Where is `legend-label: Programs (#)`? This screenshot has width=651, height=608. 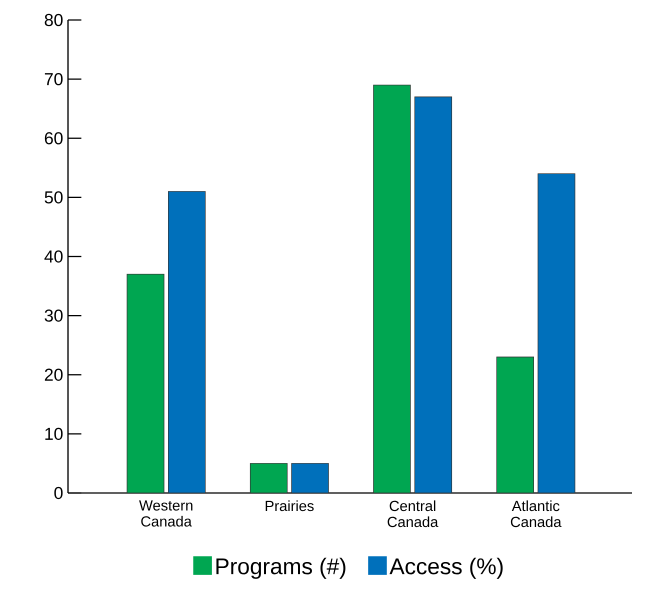 legend-label: Programs (#) is located at coordinates (281, 568).